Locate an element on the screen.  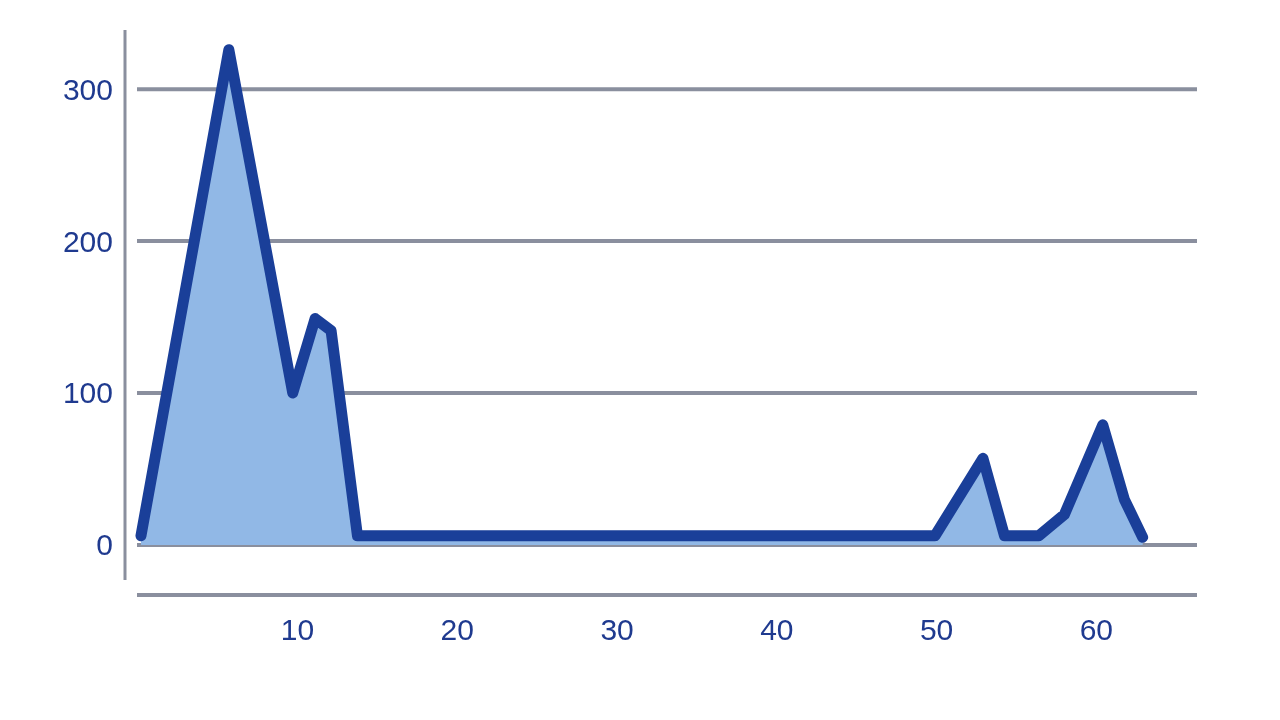
x-tick-label: 20 is located at coordinates (457, 629).